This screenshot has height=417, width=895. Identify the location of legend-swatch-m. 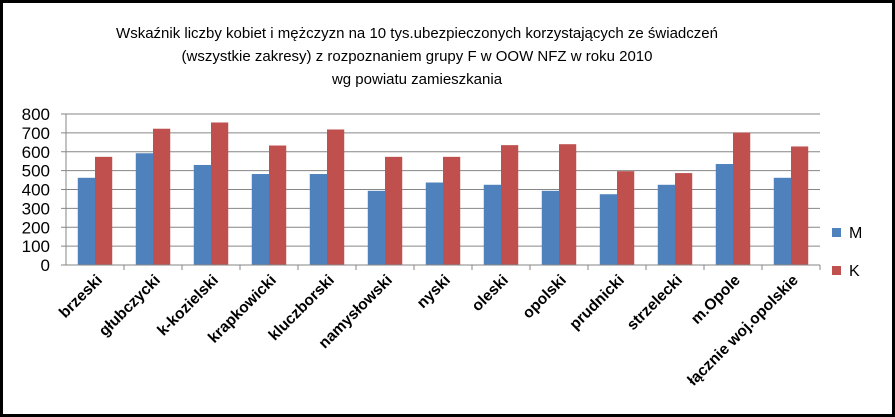
(836, 232).